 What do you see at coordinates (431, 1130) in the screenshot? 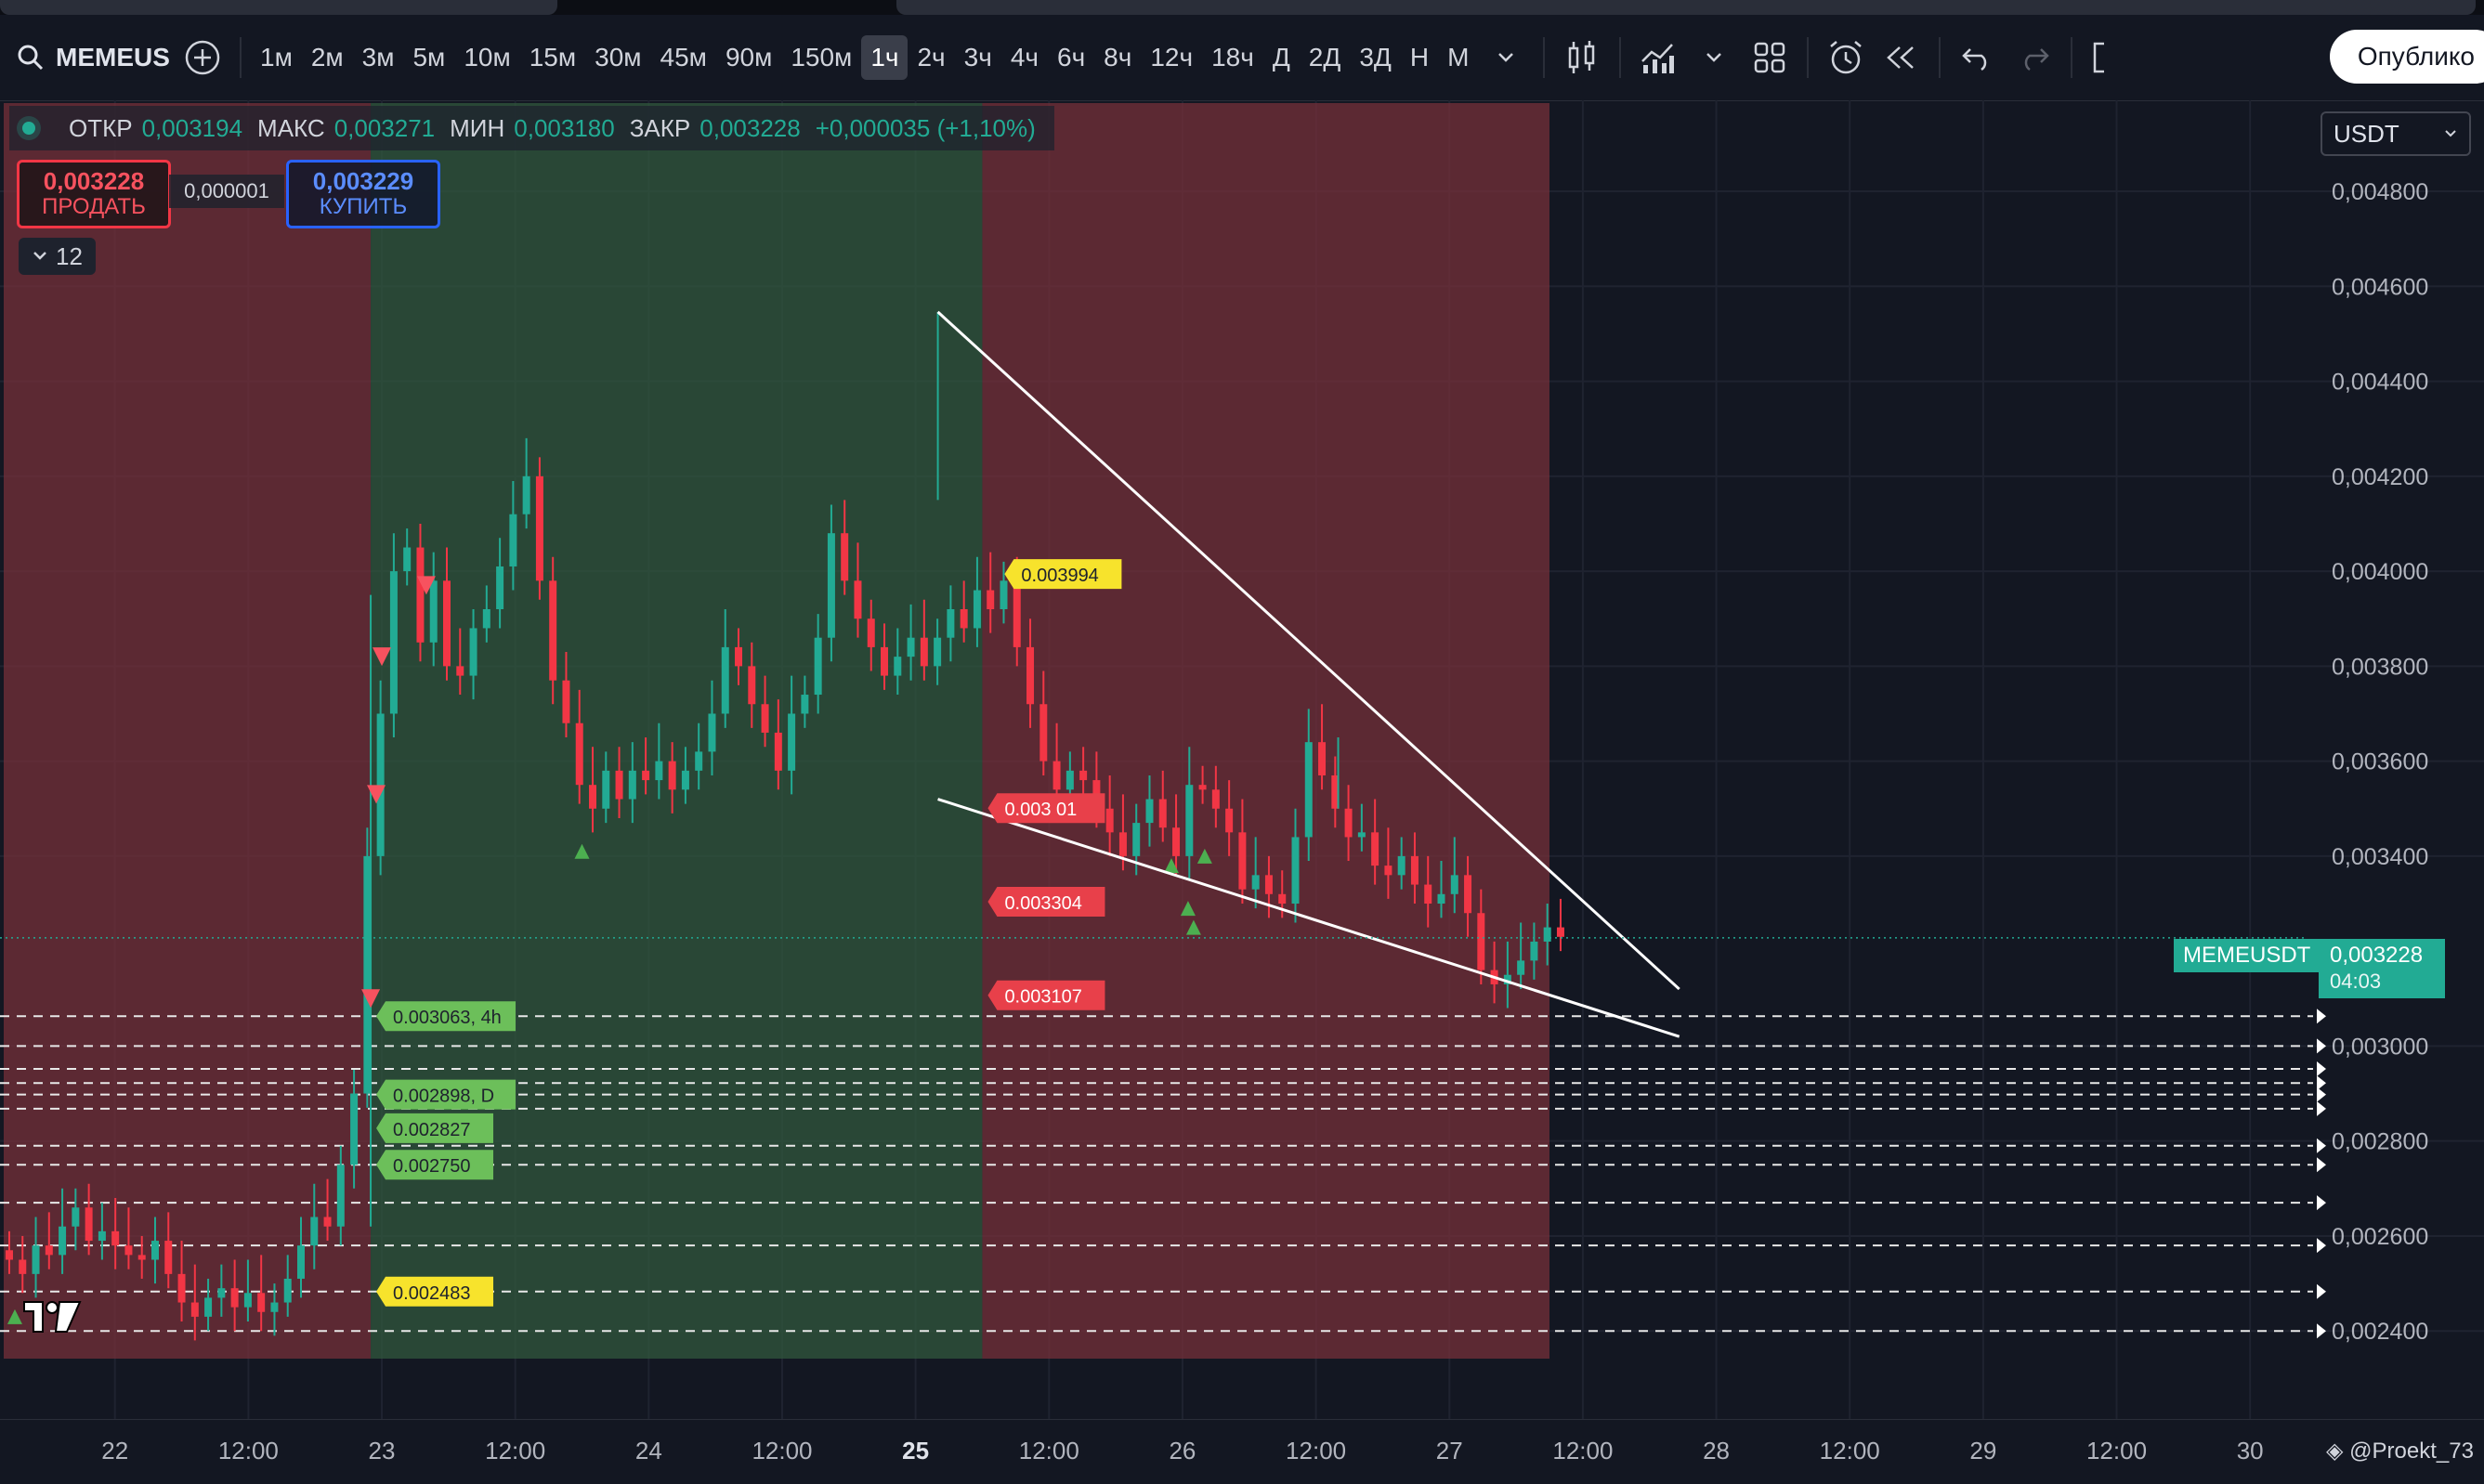
I see `price-label-text: 0.002827` at bounding box center [431, 1130].